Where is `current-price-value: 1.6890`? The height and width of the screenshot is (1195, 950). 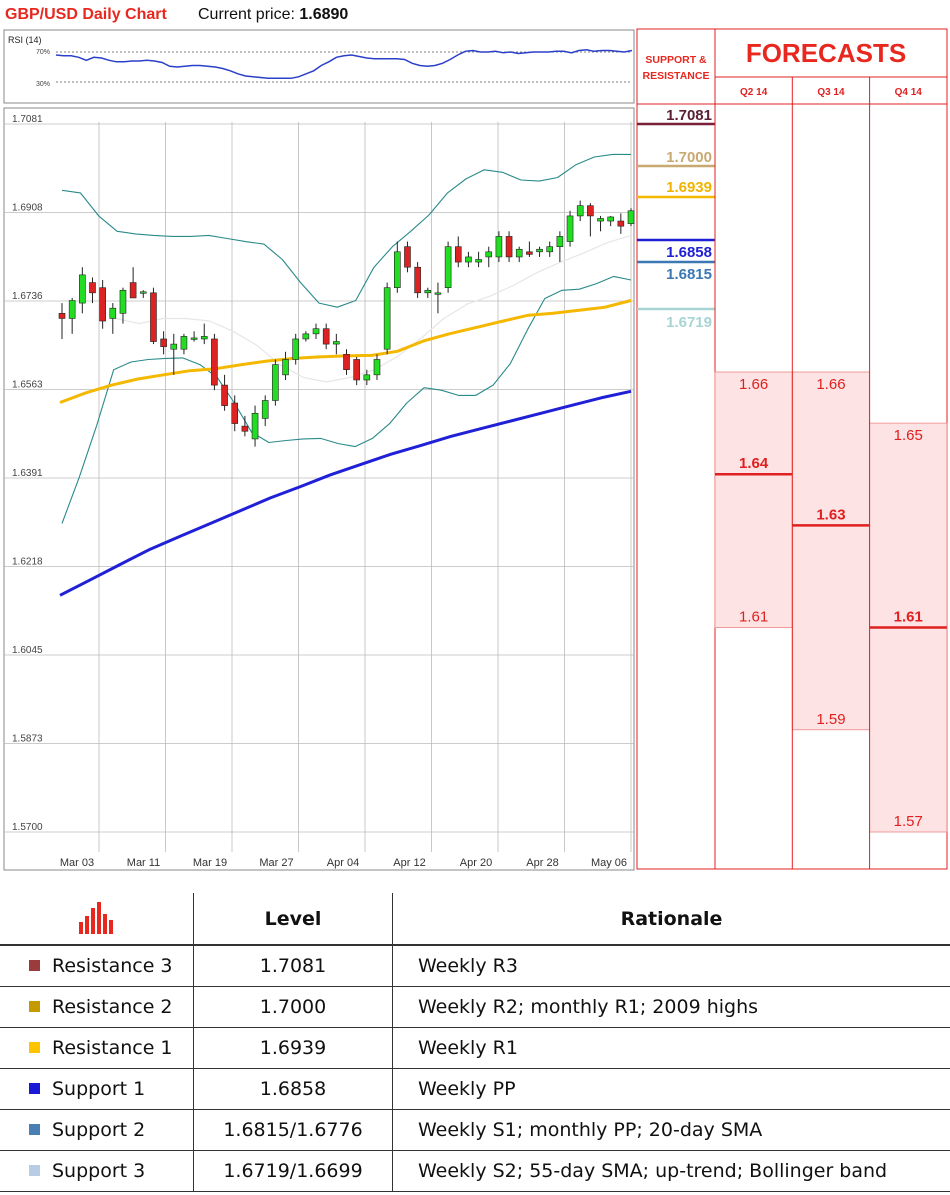
current-price-value: 1.6890 is located at coordinates (323, 14).